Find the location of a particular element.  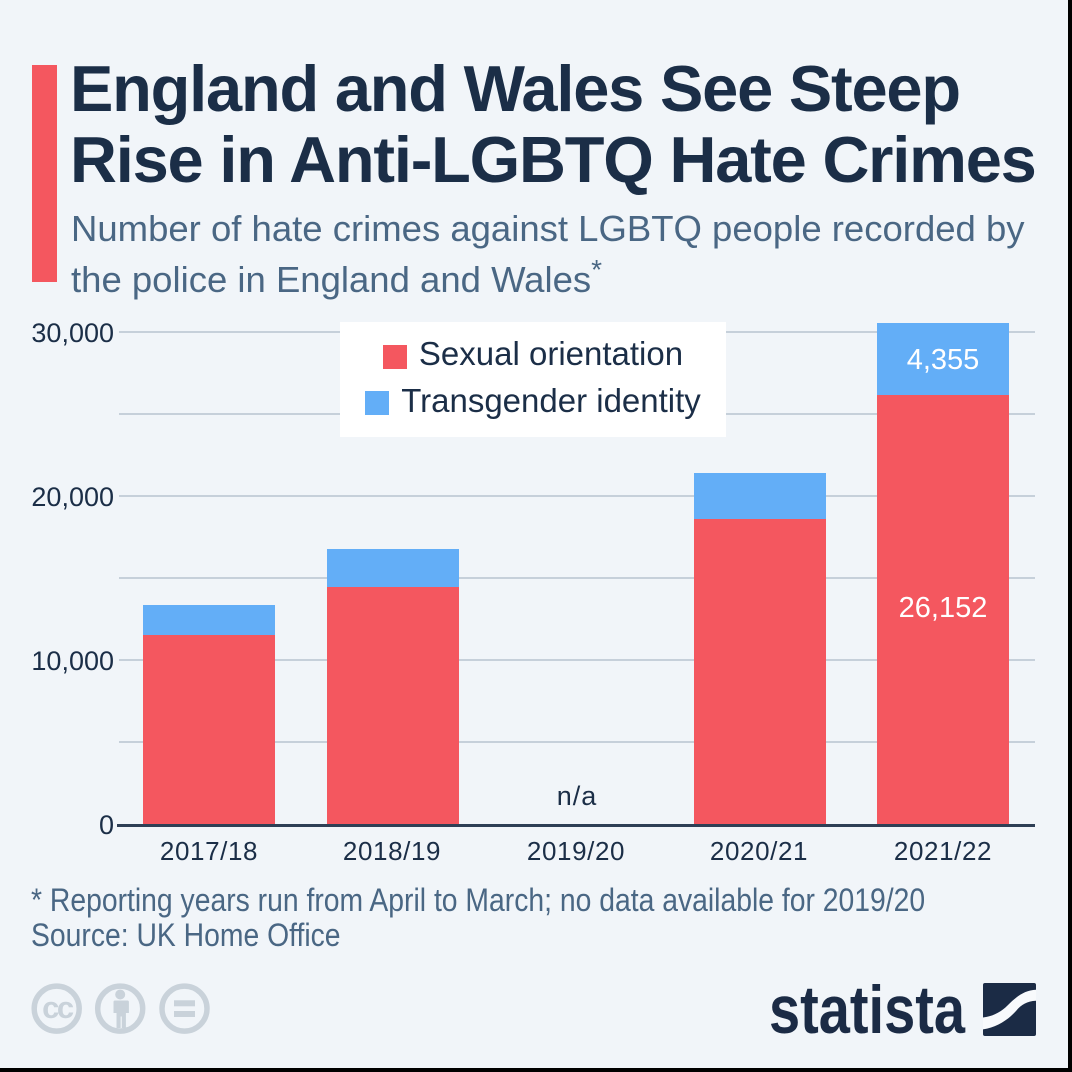

svg-text: cc is located at coordinates (58, 1007).